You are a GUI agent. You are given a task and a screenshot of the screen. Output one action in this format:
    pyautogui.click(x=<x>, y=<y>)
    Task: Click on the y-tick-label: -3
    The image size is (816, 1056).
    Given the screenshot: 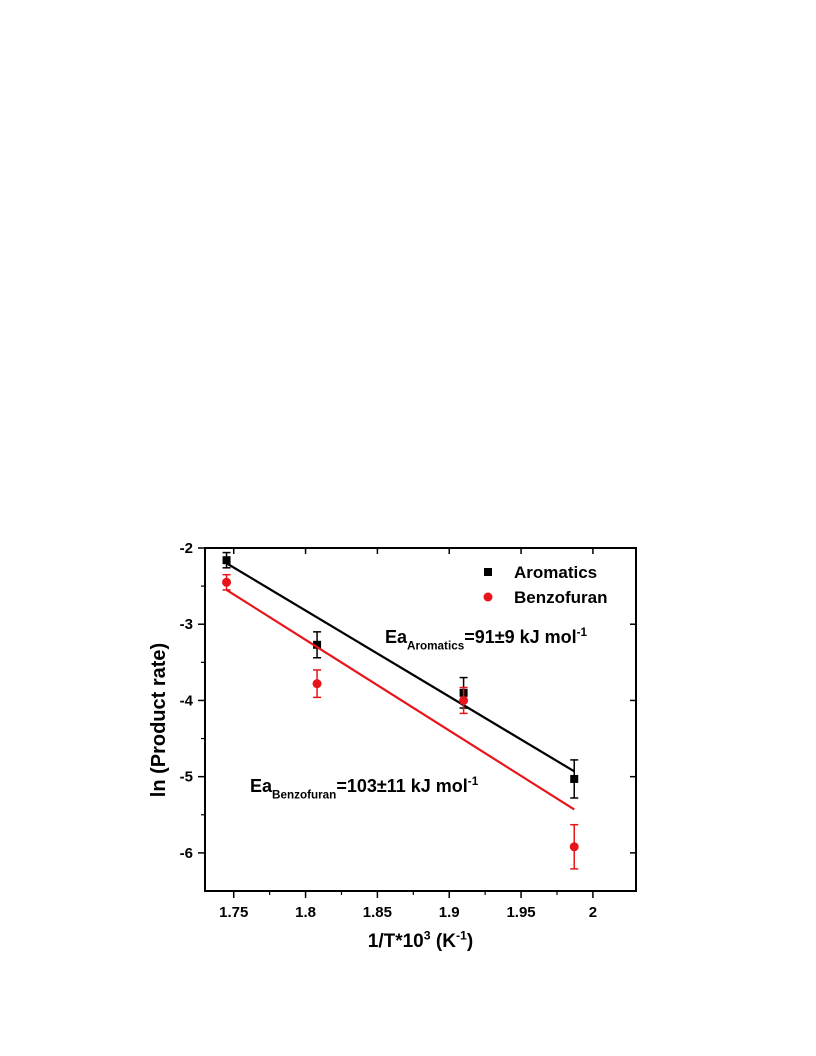 What is the action you would take?
    pyautogui.click(x=186, y=624)
    